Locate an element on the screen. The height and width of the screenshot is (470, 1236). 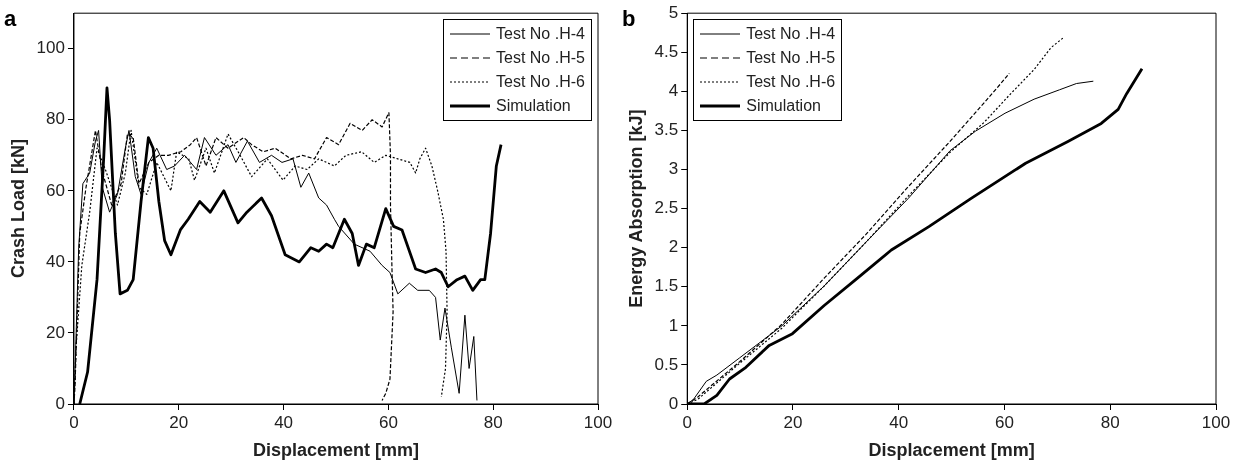
y-tick-label: 1 is located at coordinates (673, 325).